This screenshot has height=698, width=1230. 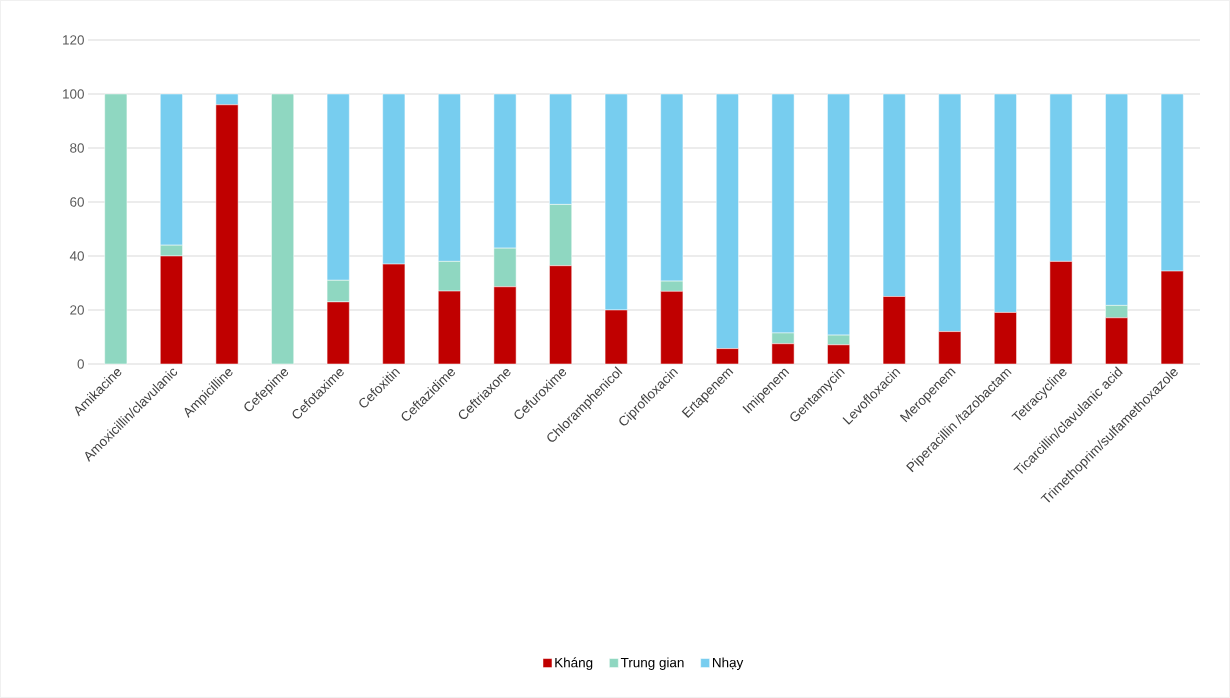 I want to click on y-tick-label: 40, so click(x=76, y=256).